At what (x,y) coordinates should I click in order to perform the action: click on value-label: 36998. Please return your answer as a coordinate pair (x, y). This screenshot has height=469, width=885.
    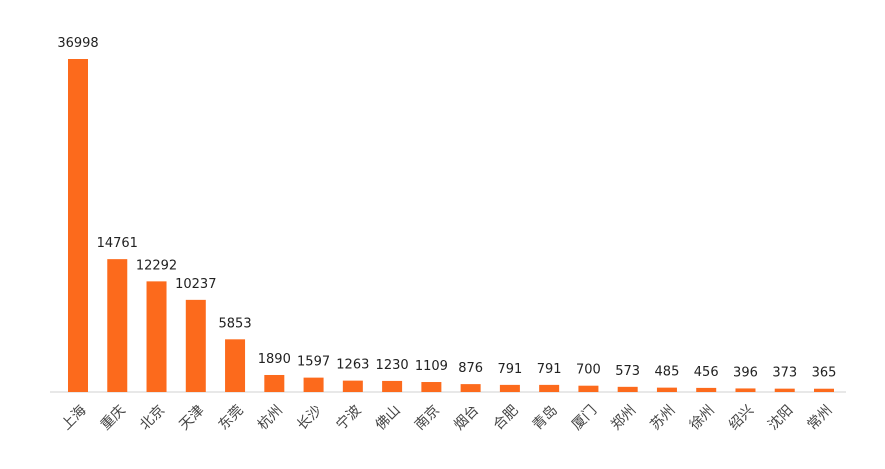
    Looking at the image, I should click on (77, 43).